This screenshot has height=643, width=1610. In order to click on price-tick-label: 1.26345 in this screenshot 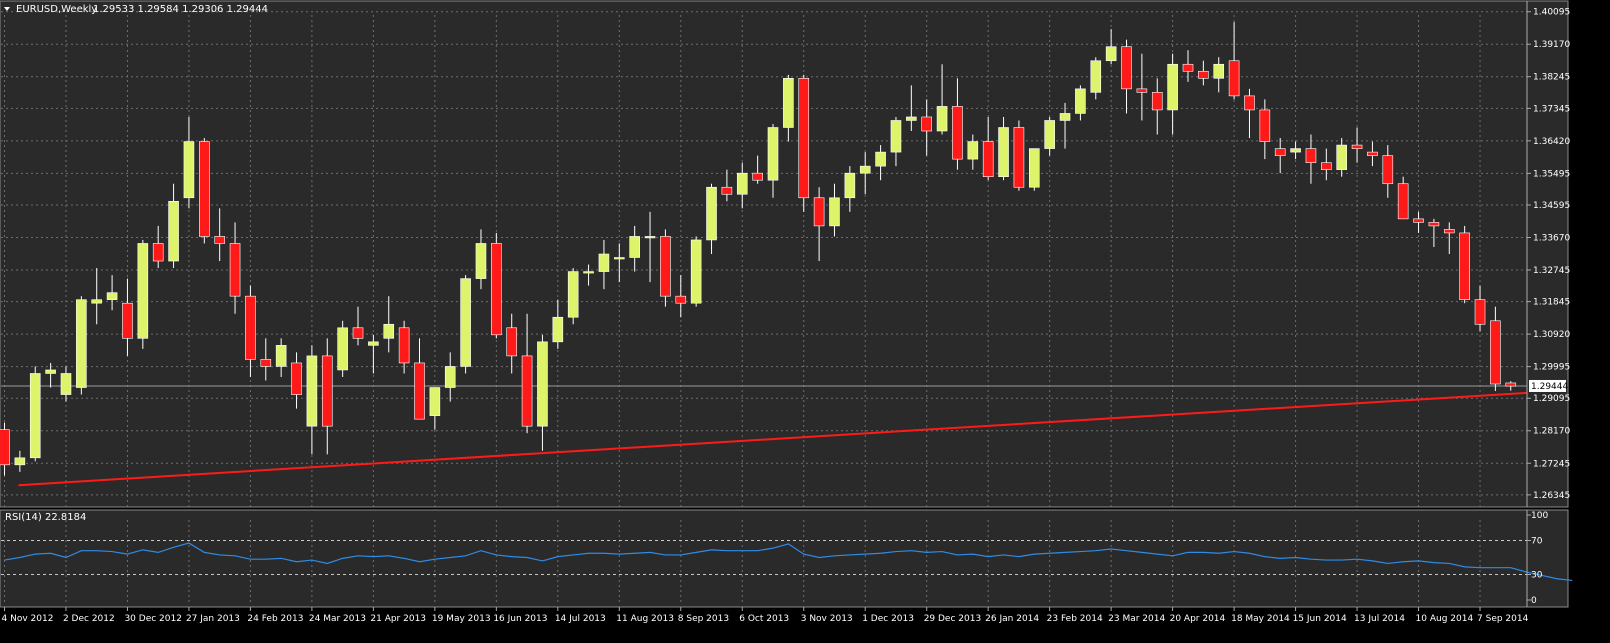, I will do `click(1551, 496)`.